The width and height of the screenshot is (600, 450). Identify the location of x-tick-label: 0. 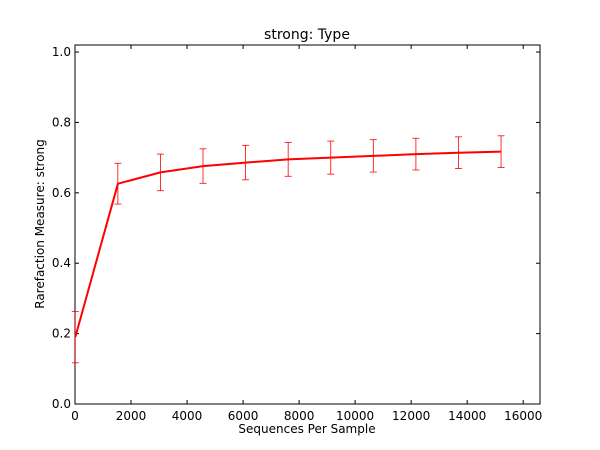
(75, 416).